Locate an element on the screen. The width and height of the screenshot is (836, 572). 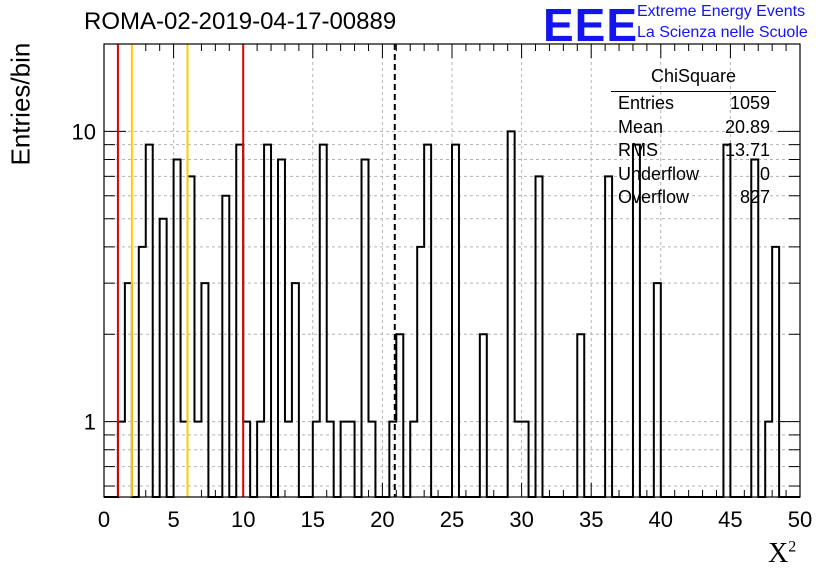
x-tick-label: 15 is located at coordinates (313, 519).